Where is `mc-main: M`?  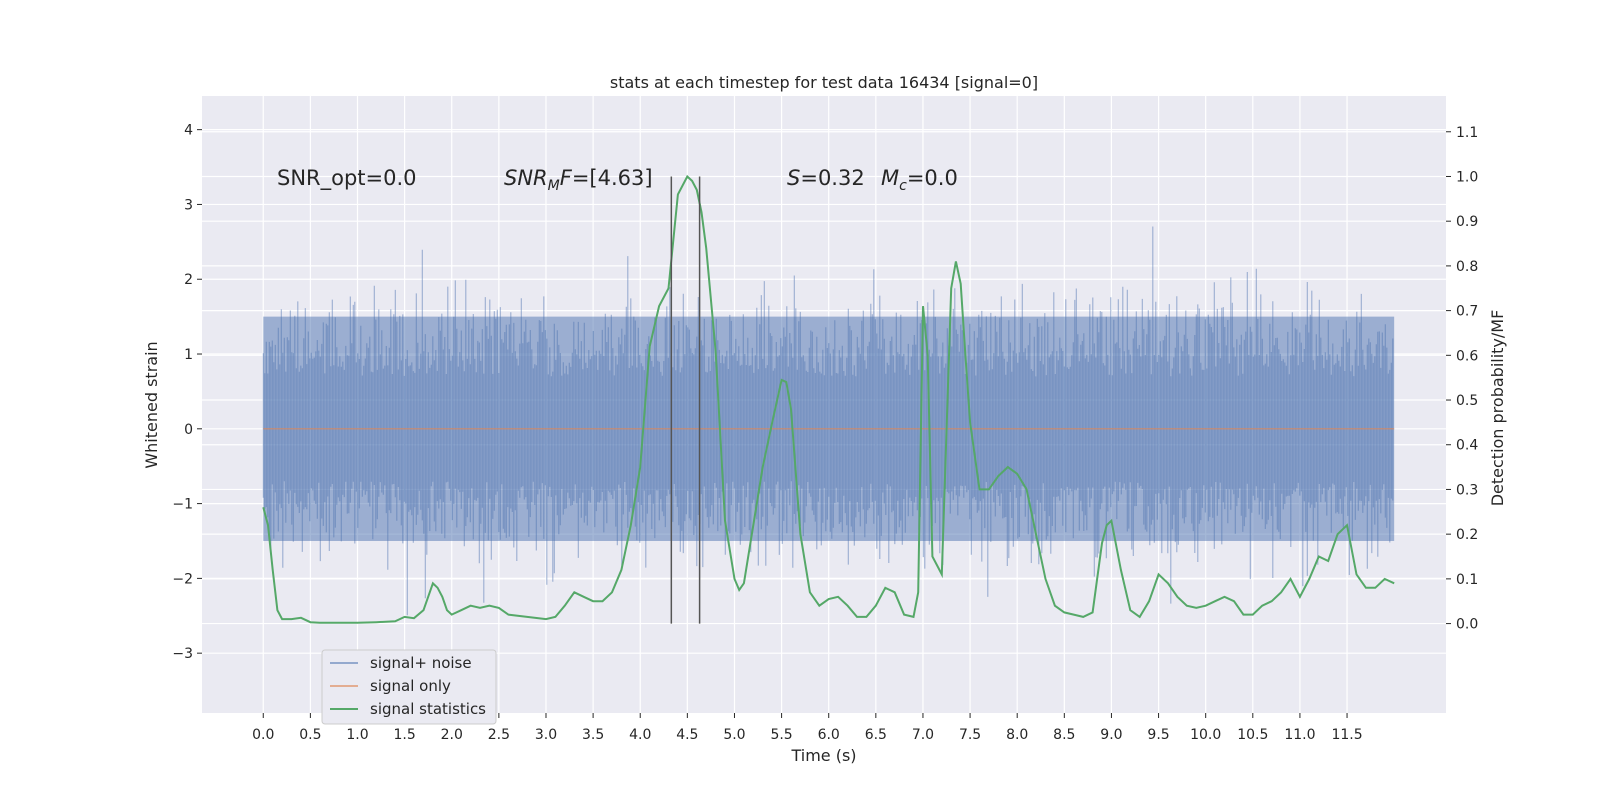
mc-main: M is located at coordinates (890, 178).